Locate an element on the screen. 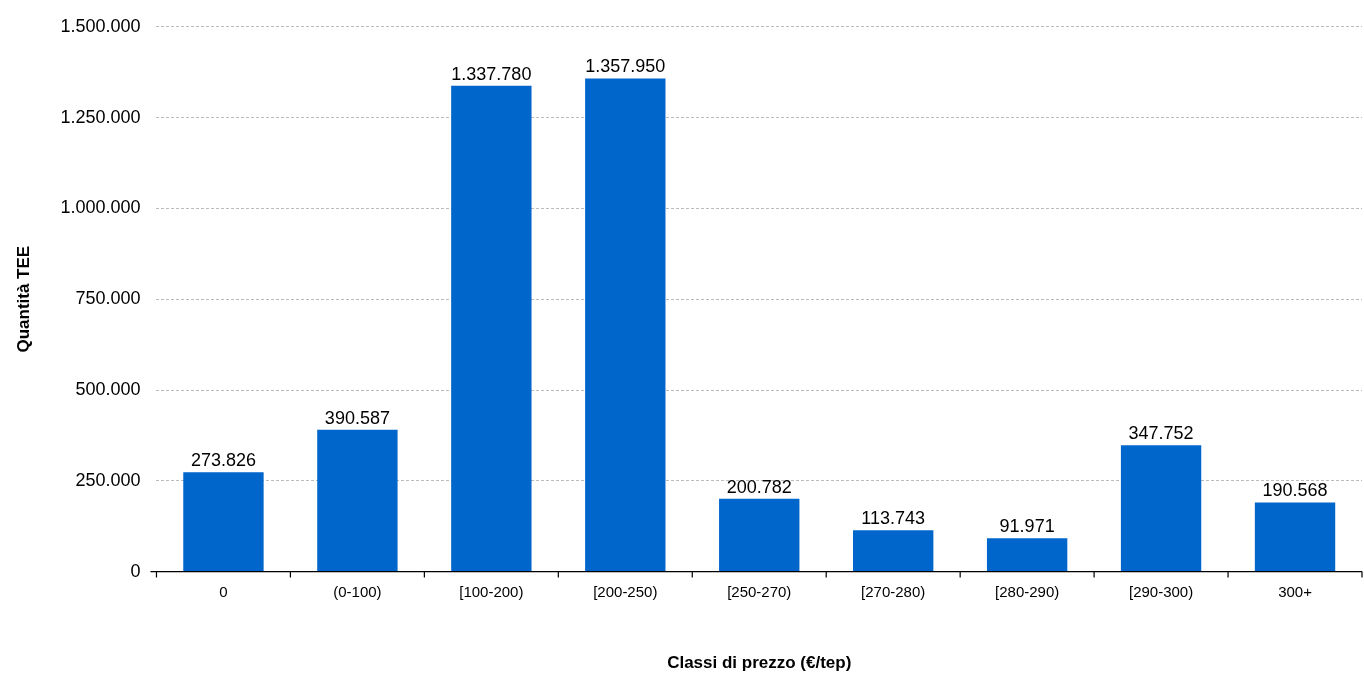 This screenshot has height=688, width=1364. x-tick-label: [270-280) is located at coordinates (893, 591).